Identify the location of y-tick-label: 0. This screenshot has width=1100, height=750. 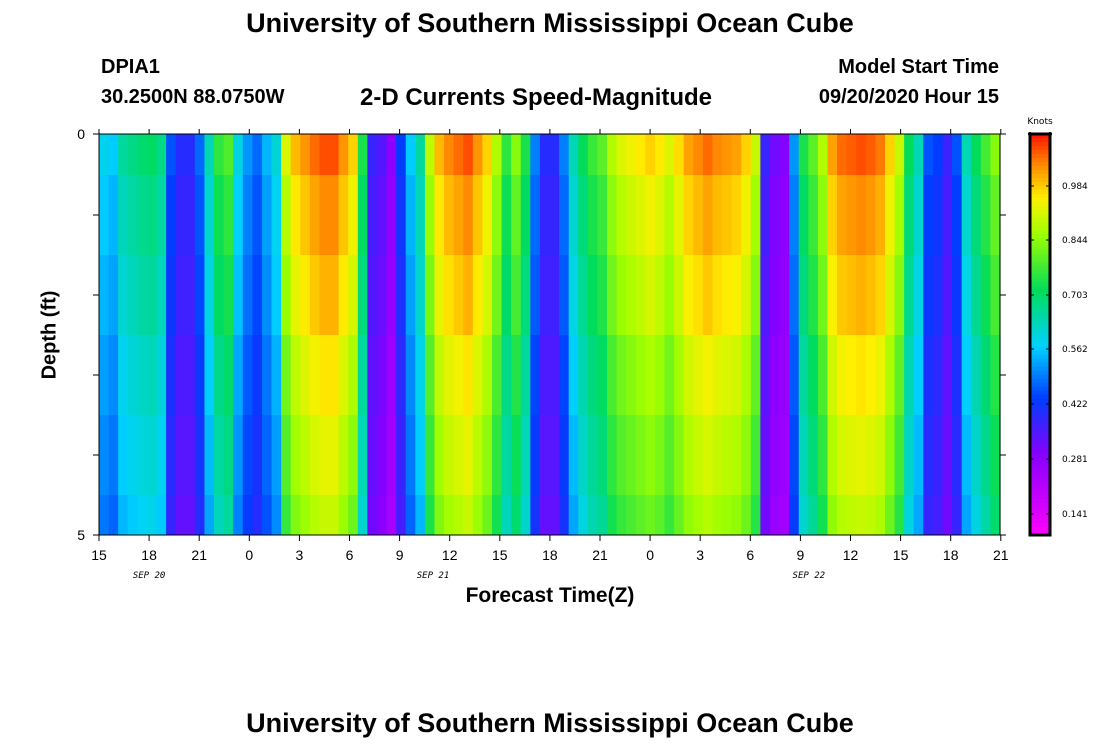
(81, 134).